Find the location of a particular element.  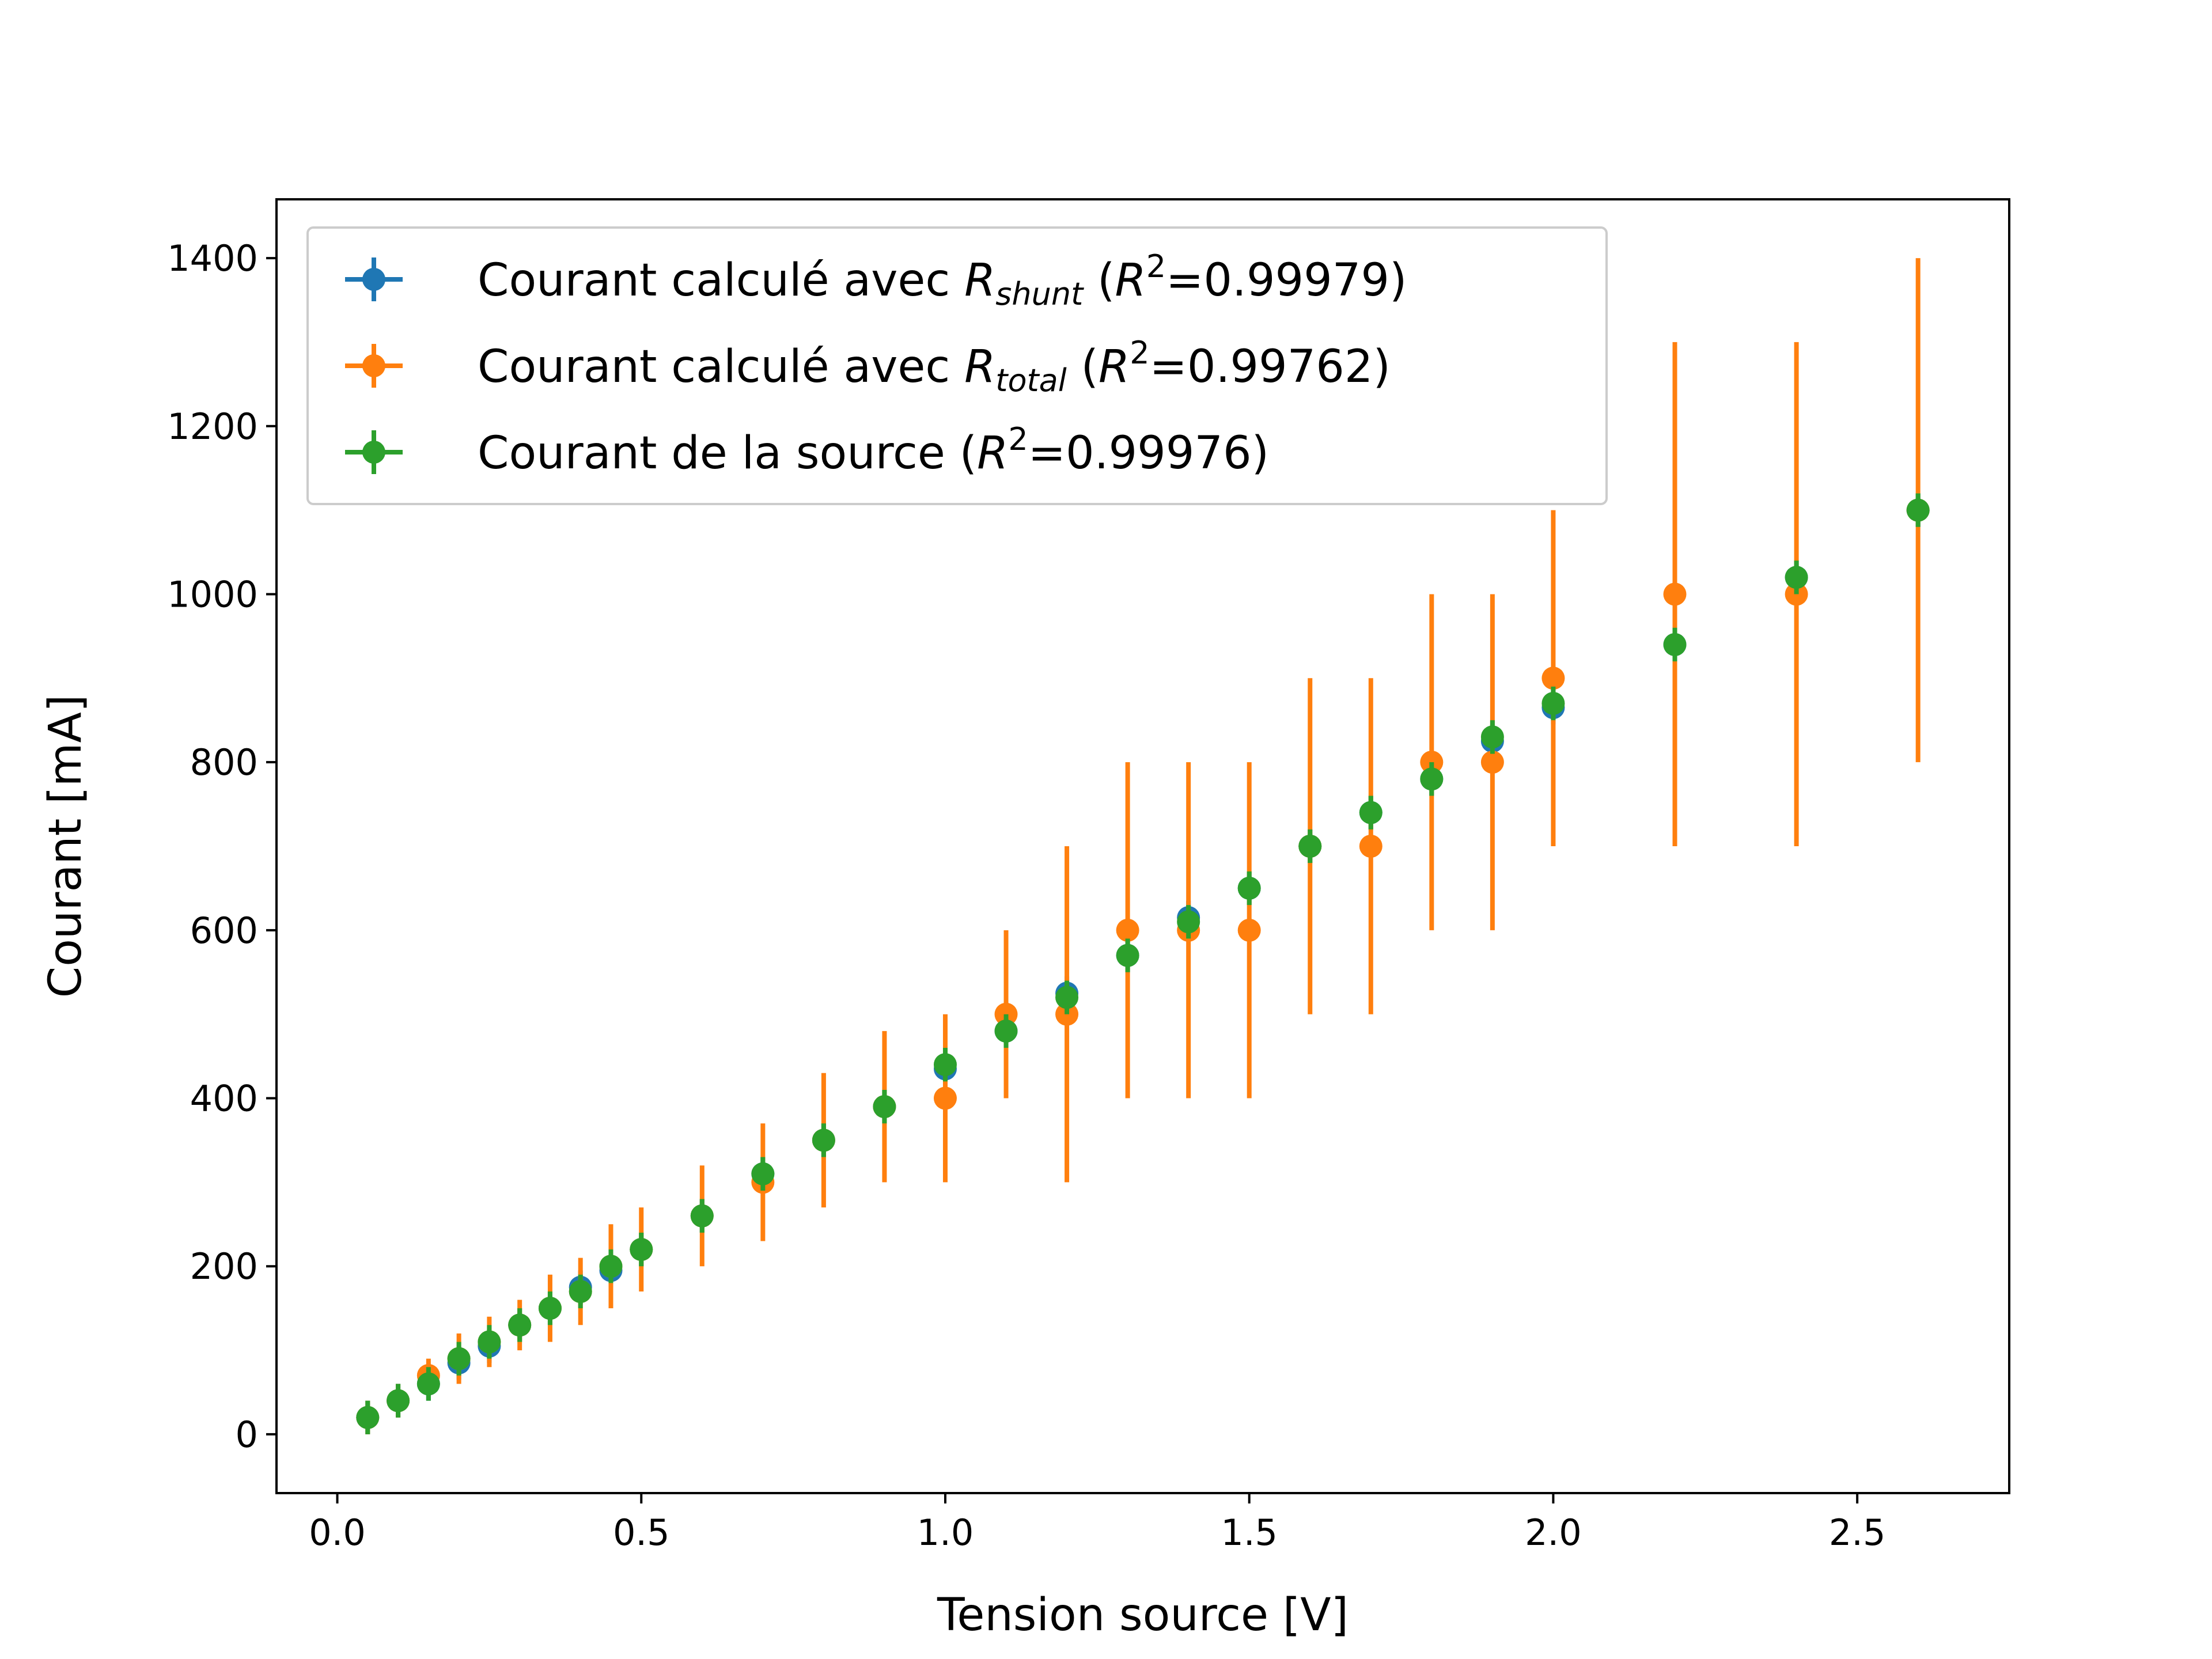

legend-item: Courant calculé avec Rshunt (R2=0.99979) is located at coordinates (876, 280).